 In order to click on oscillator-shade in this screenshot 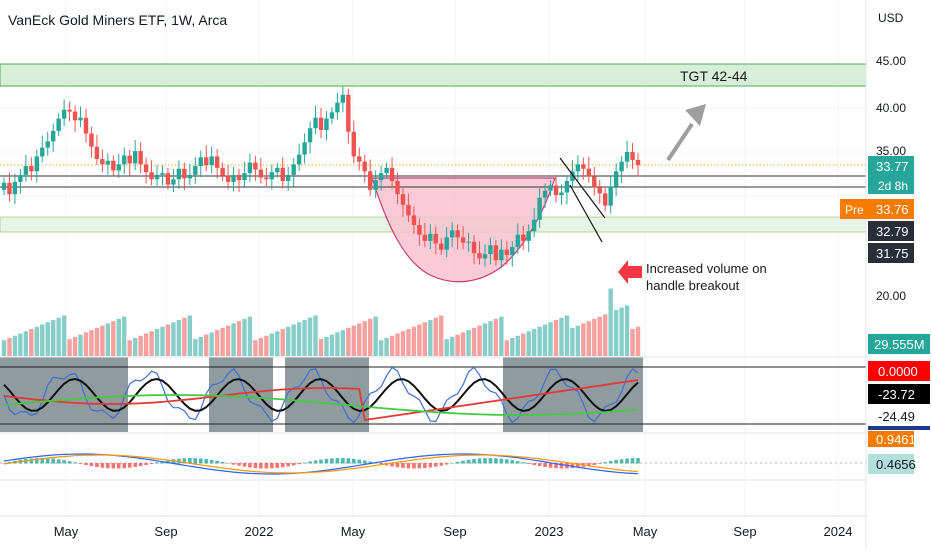, I will do `click(241, 394)`.